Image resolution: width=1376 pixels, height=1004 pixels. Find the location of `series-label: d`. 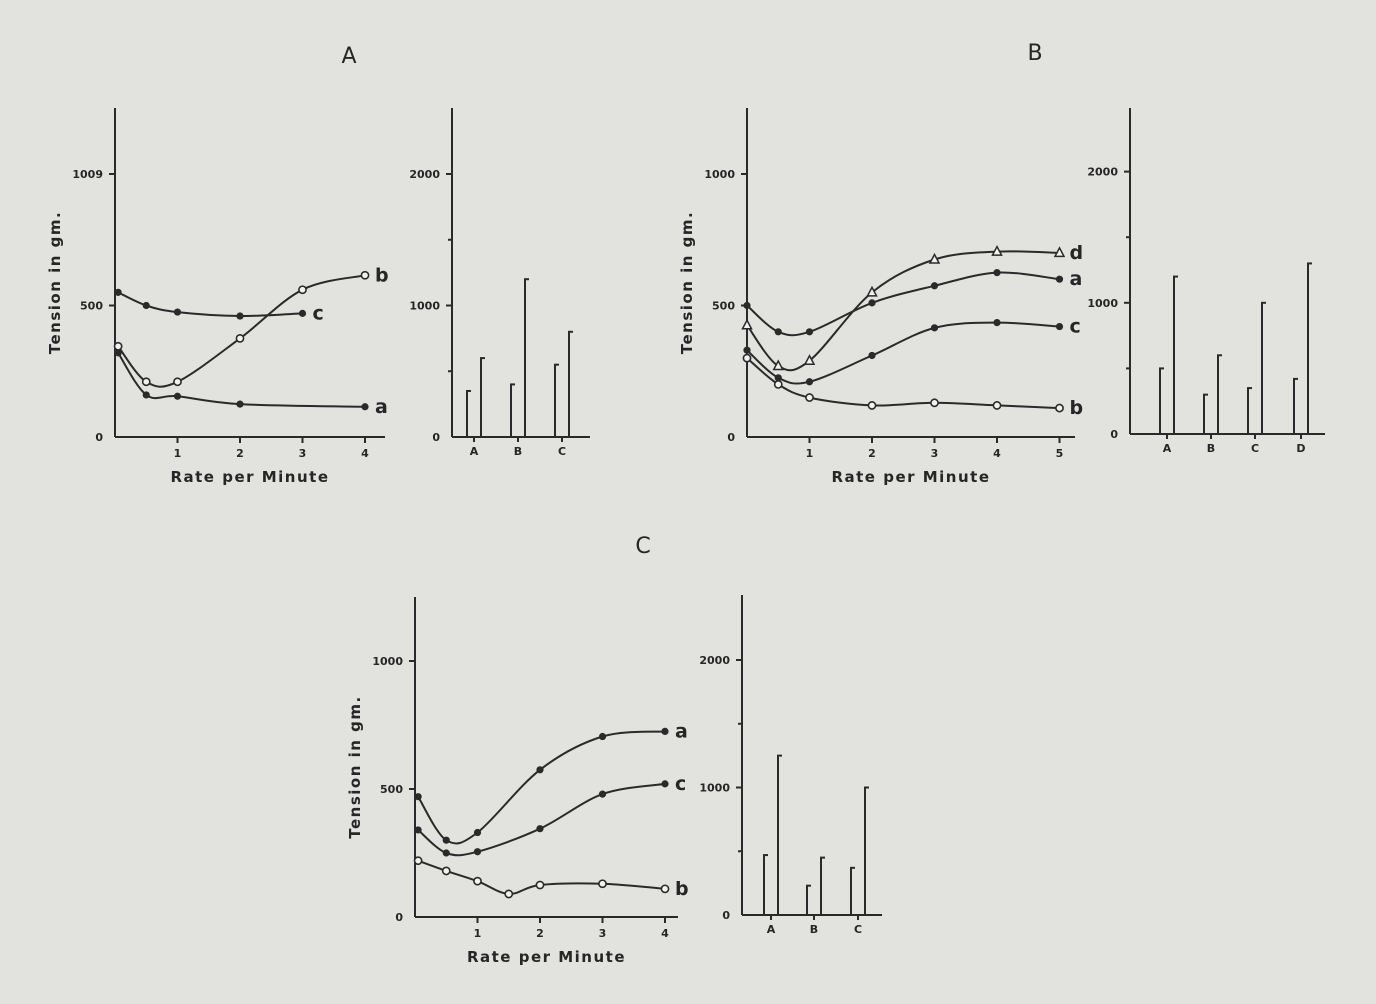

series-label: d is located at coordinates (1077, 253).